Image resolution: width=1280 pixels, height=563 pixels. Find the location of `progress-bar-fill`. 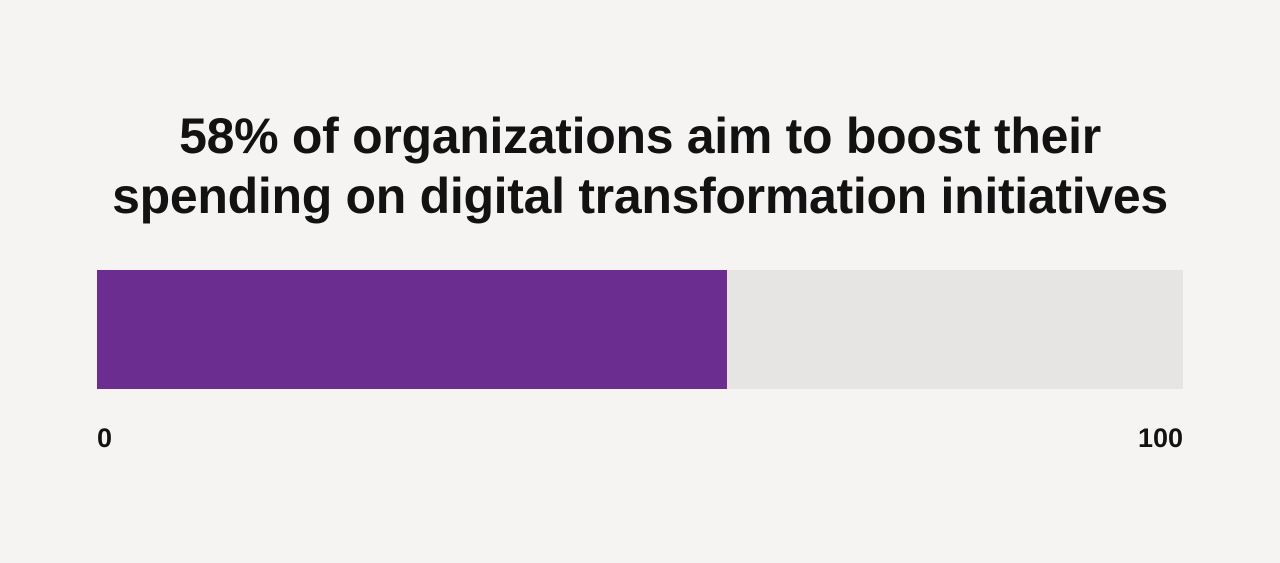

progress-bar-fill is located at coordinates (412, 329).